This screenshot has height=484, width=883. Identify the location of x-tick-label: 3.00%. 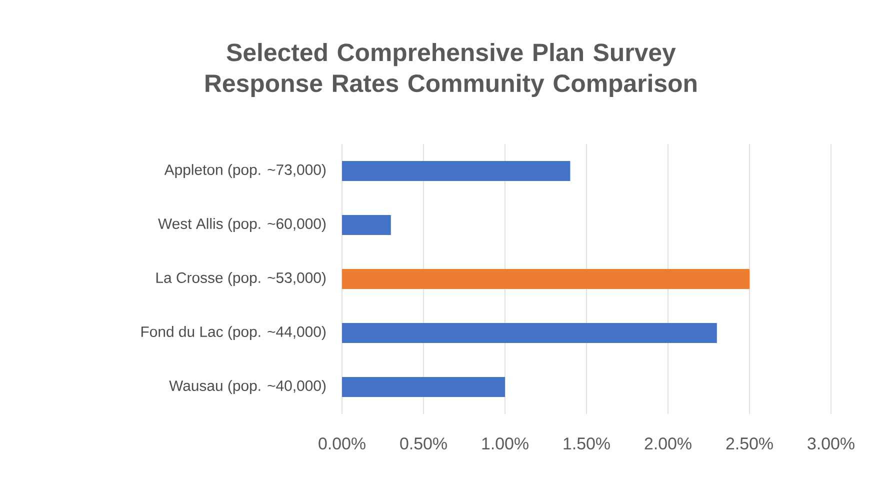
(831, 444).